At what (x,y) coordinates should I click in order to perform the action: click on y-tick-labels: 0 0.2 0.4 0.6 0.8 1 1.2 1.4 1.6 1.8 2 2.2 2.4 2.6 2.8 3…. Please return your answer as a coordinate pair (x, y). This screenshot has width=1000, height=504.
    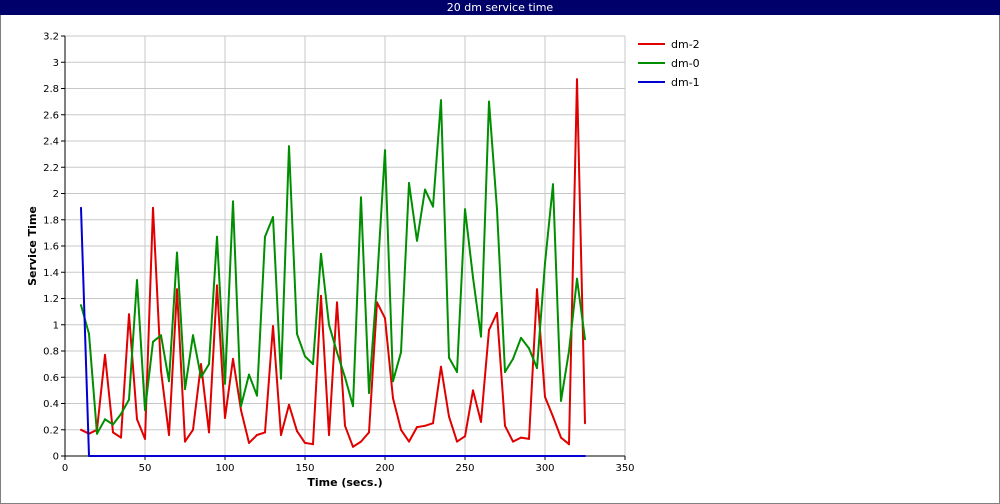
    Looking at the image, I should click on (51, 247).